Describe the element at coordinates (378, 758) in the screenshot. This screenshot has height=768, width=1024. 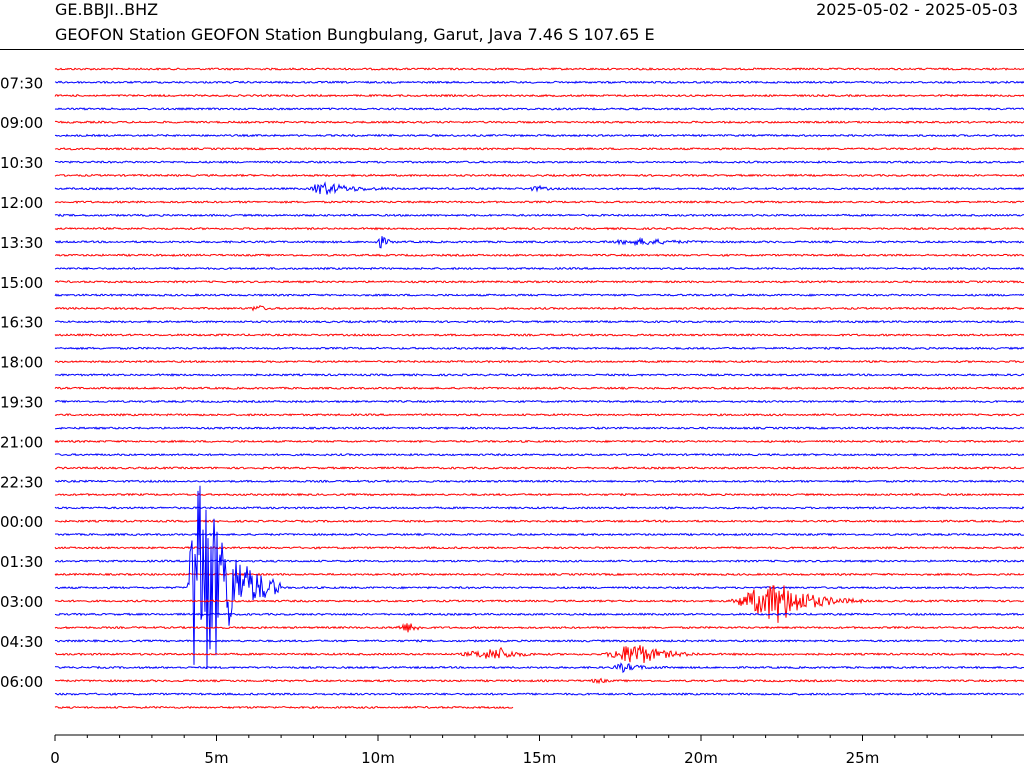
I see `x-tick-label: 10m` at that location.